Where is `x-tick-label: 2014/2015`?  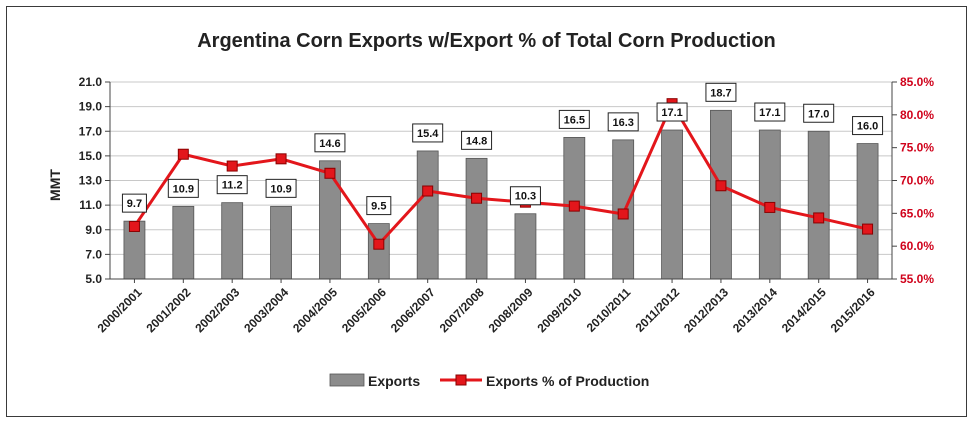 x-tick-label: 2014/2015 is located at coordinates (804, 310).